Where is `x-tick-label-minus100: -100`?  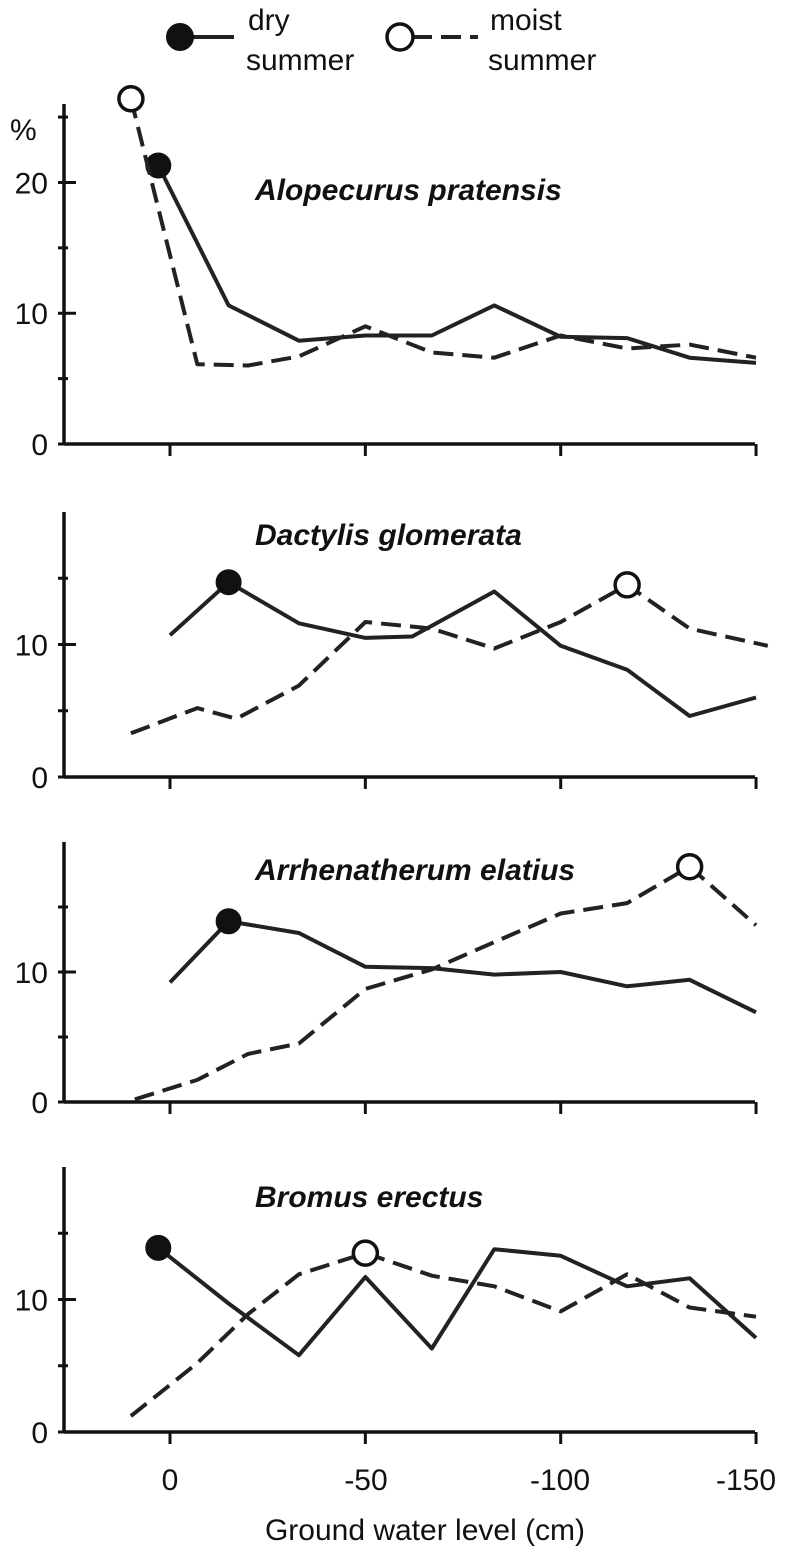 x-tick-label-minus100: -100 is located at coordinates (560, 1480).